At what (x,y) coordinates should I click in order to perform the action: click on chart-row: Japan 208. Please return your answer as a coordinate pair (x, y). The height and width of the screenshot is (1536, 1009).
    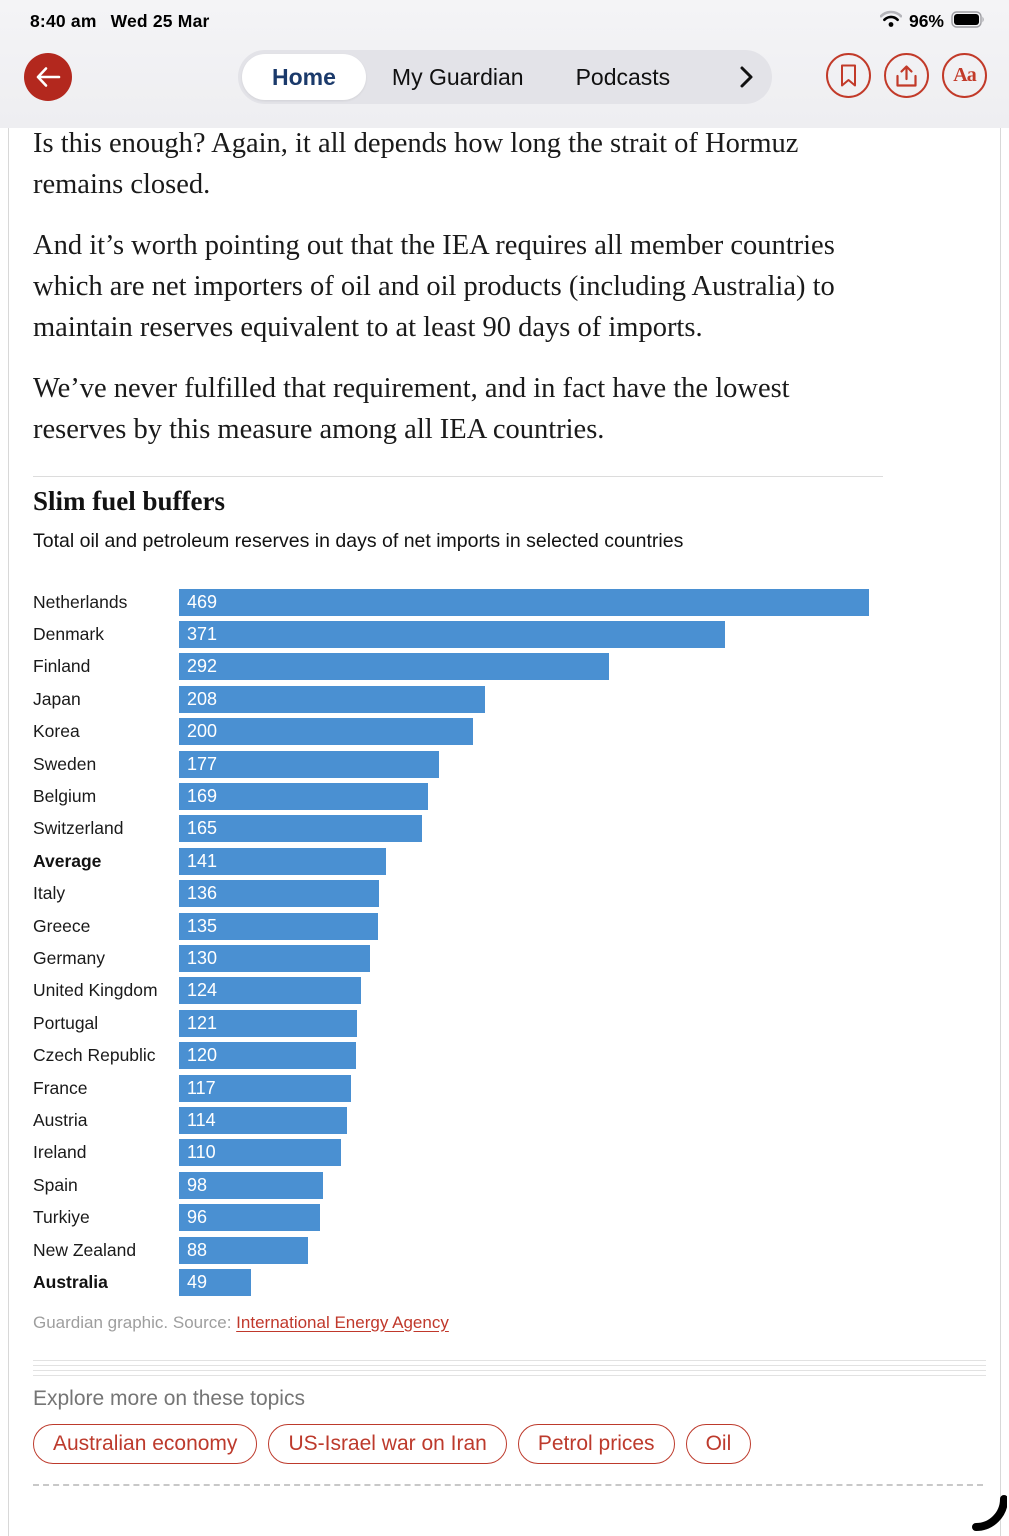
    Looking at the image, I should click on (516, 699).